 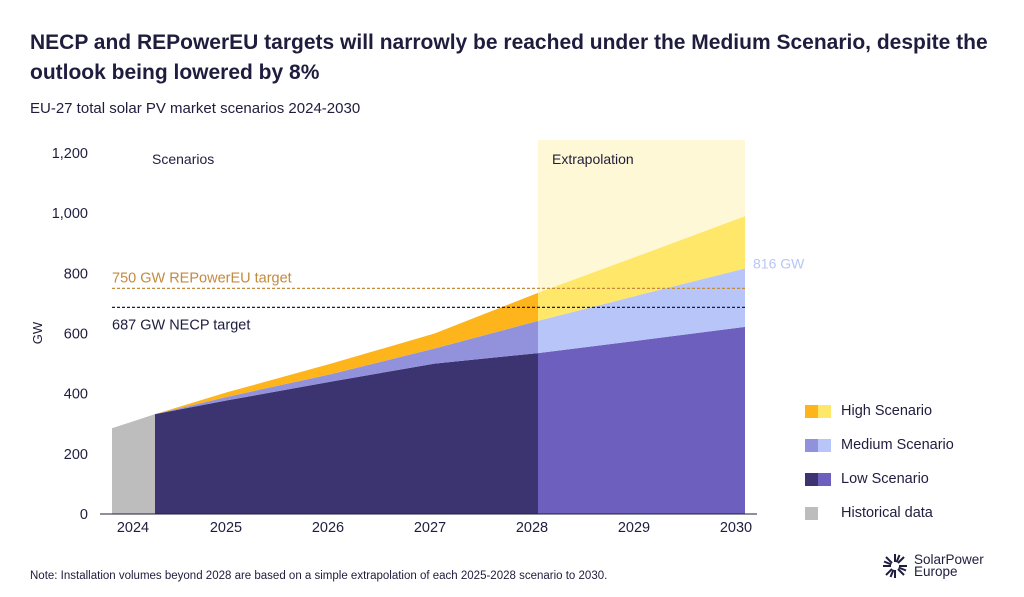 I want to click on x-tick-label: 2029, so click(x=634, y=528).